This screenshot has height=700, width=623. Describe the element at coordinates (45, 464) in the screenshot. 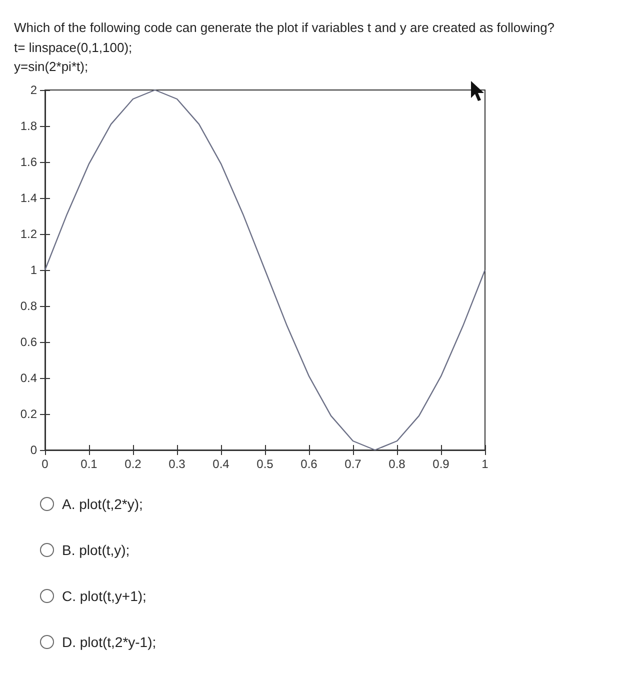

I see `x-tick-label: 0` at that location.